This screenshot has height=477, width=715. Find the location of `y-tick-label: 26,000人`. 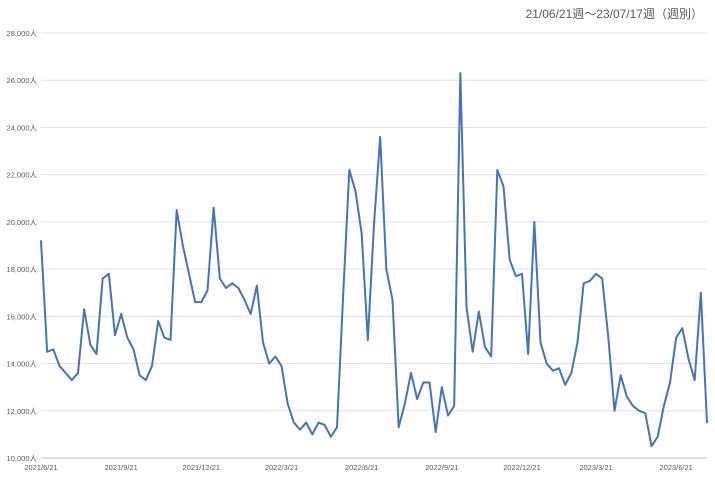

y-tick-label: 26,000人 is located at coordinates (22, 80).